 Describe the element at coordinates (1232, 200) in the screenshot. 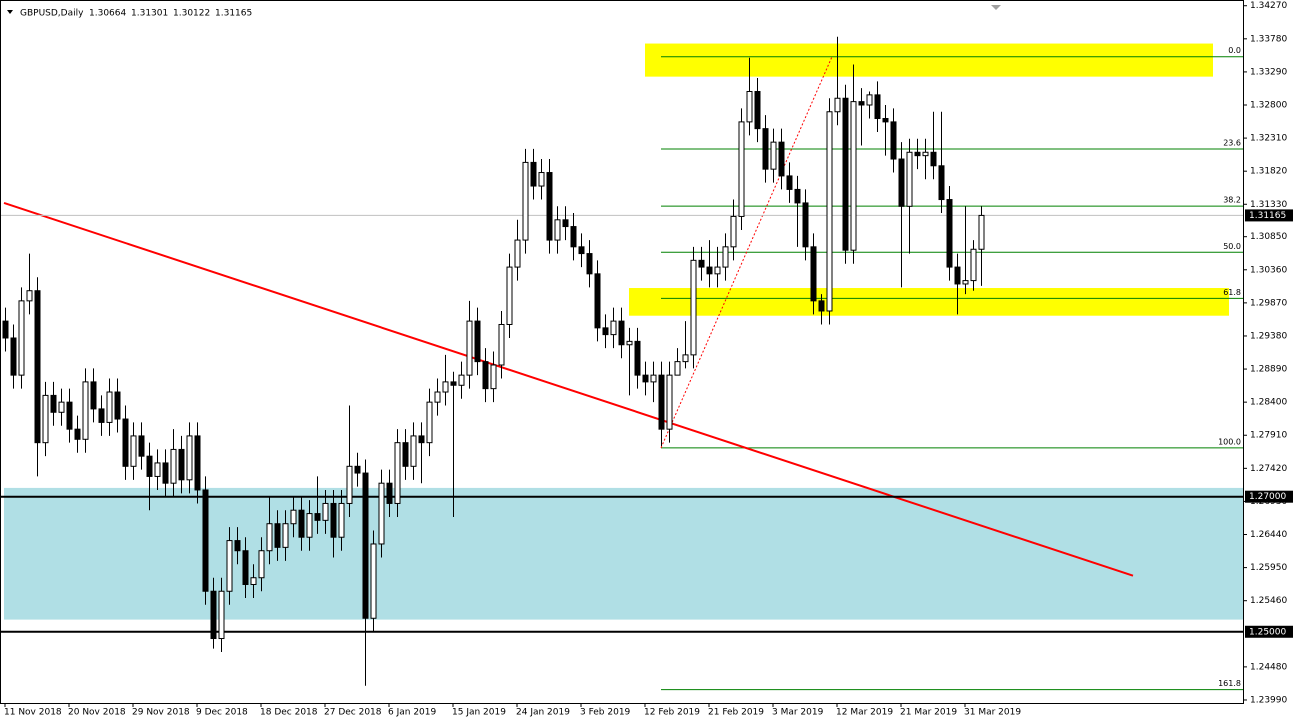

I see `fib-label: 38.2` at that location.